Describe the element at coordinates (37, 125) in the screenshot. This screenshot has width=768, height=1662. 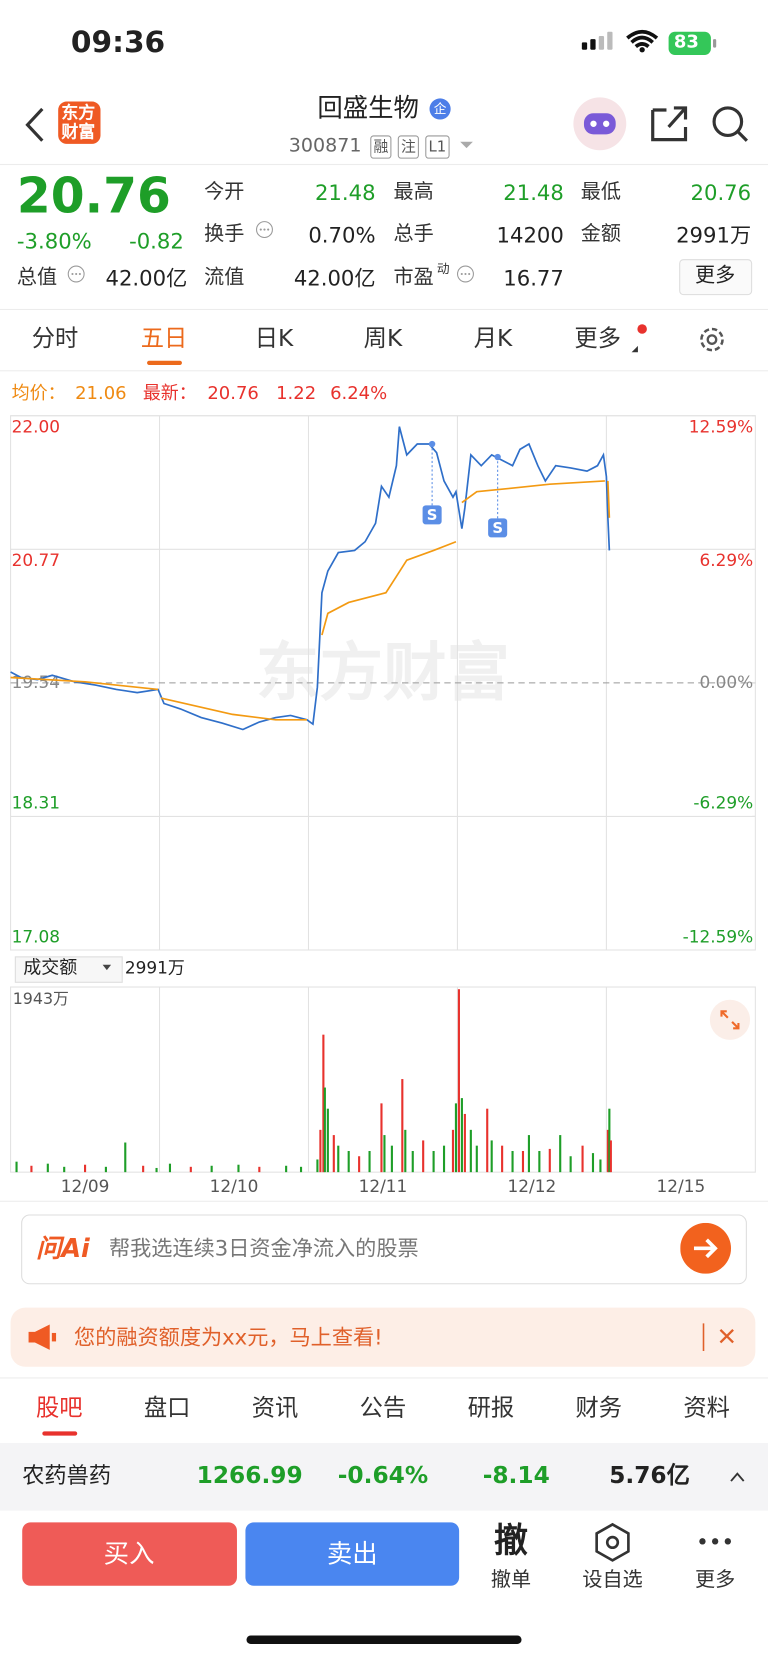
I see `back-button` at that location.